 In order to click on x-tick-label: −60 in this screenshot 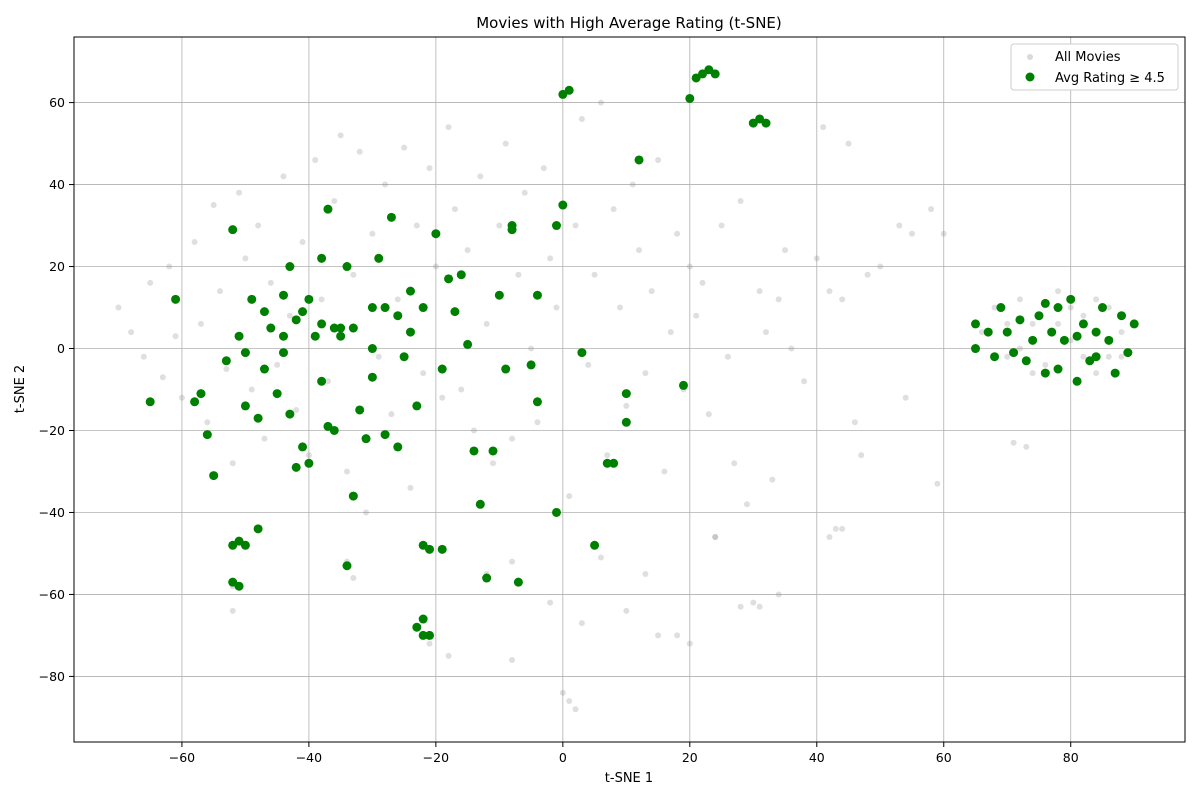, I will do `click(182, 757)`.